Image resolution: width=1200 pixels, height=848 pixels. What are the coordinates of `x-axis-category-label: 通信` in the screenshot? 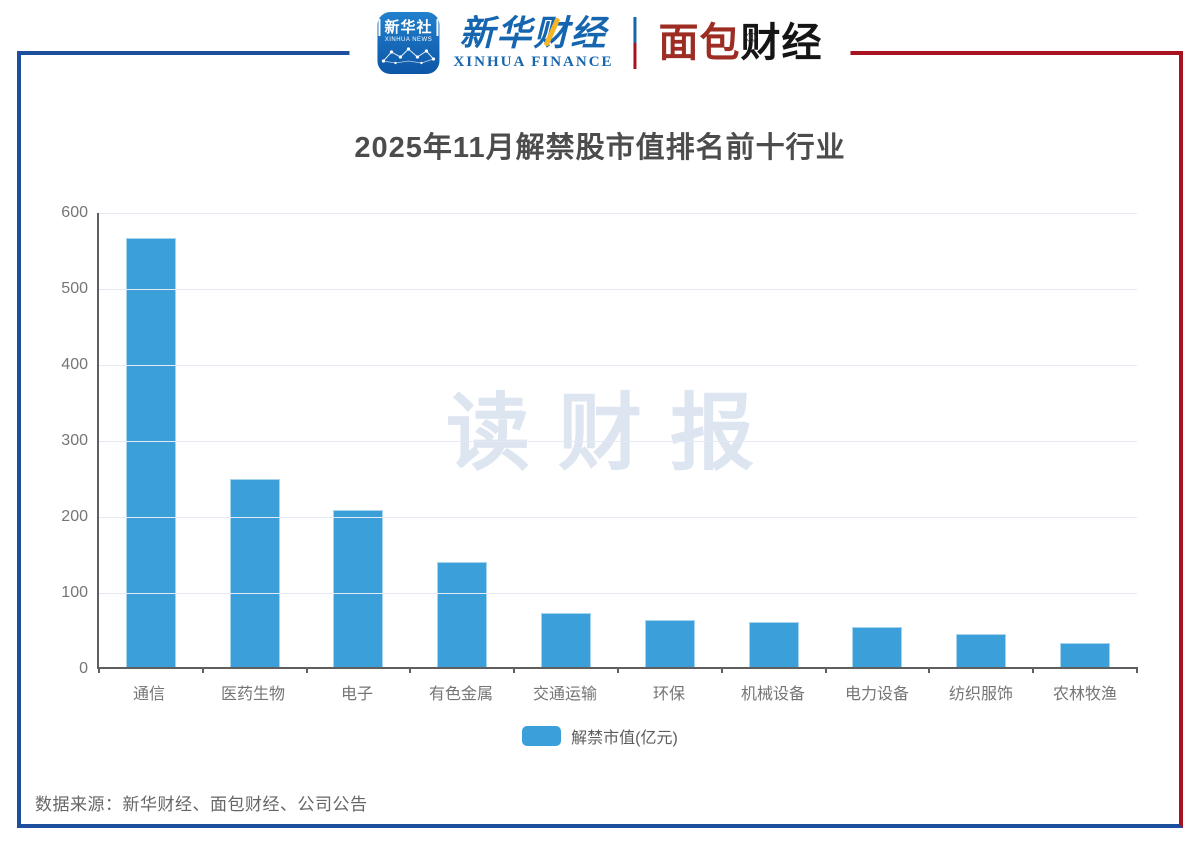 It's located at (148, 694).